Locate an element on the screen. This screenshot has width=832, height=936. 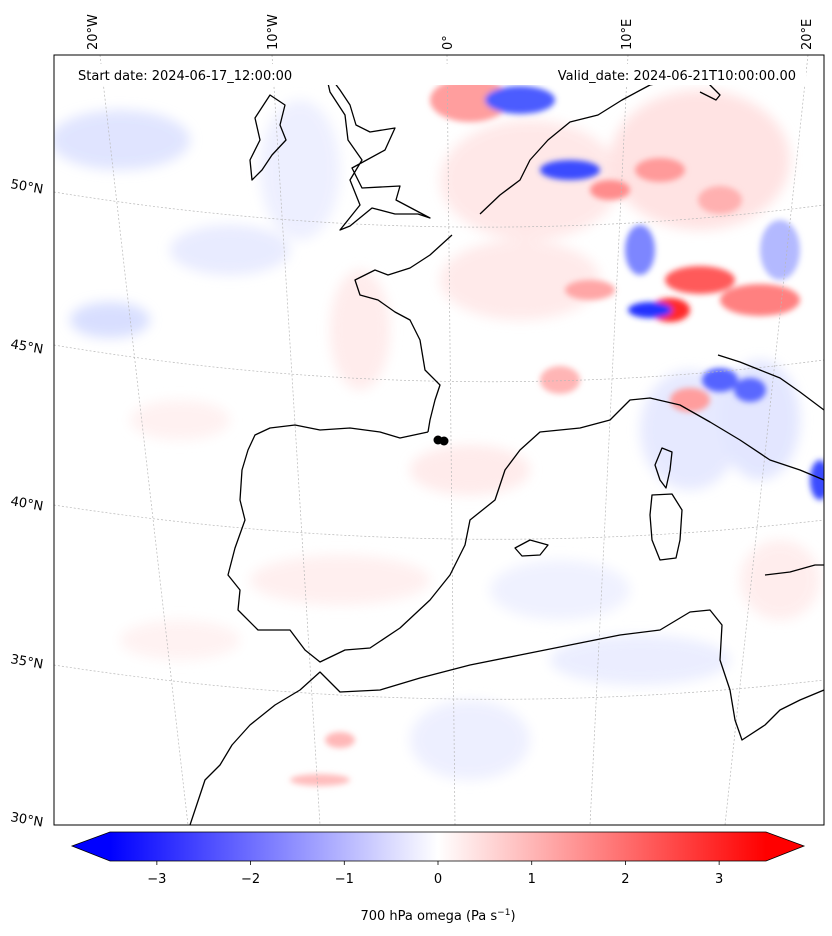
lat-label-40n: 40°N is located at coordinates (26, 504).